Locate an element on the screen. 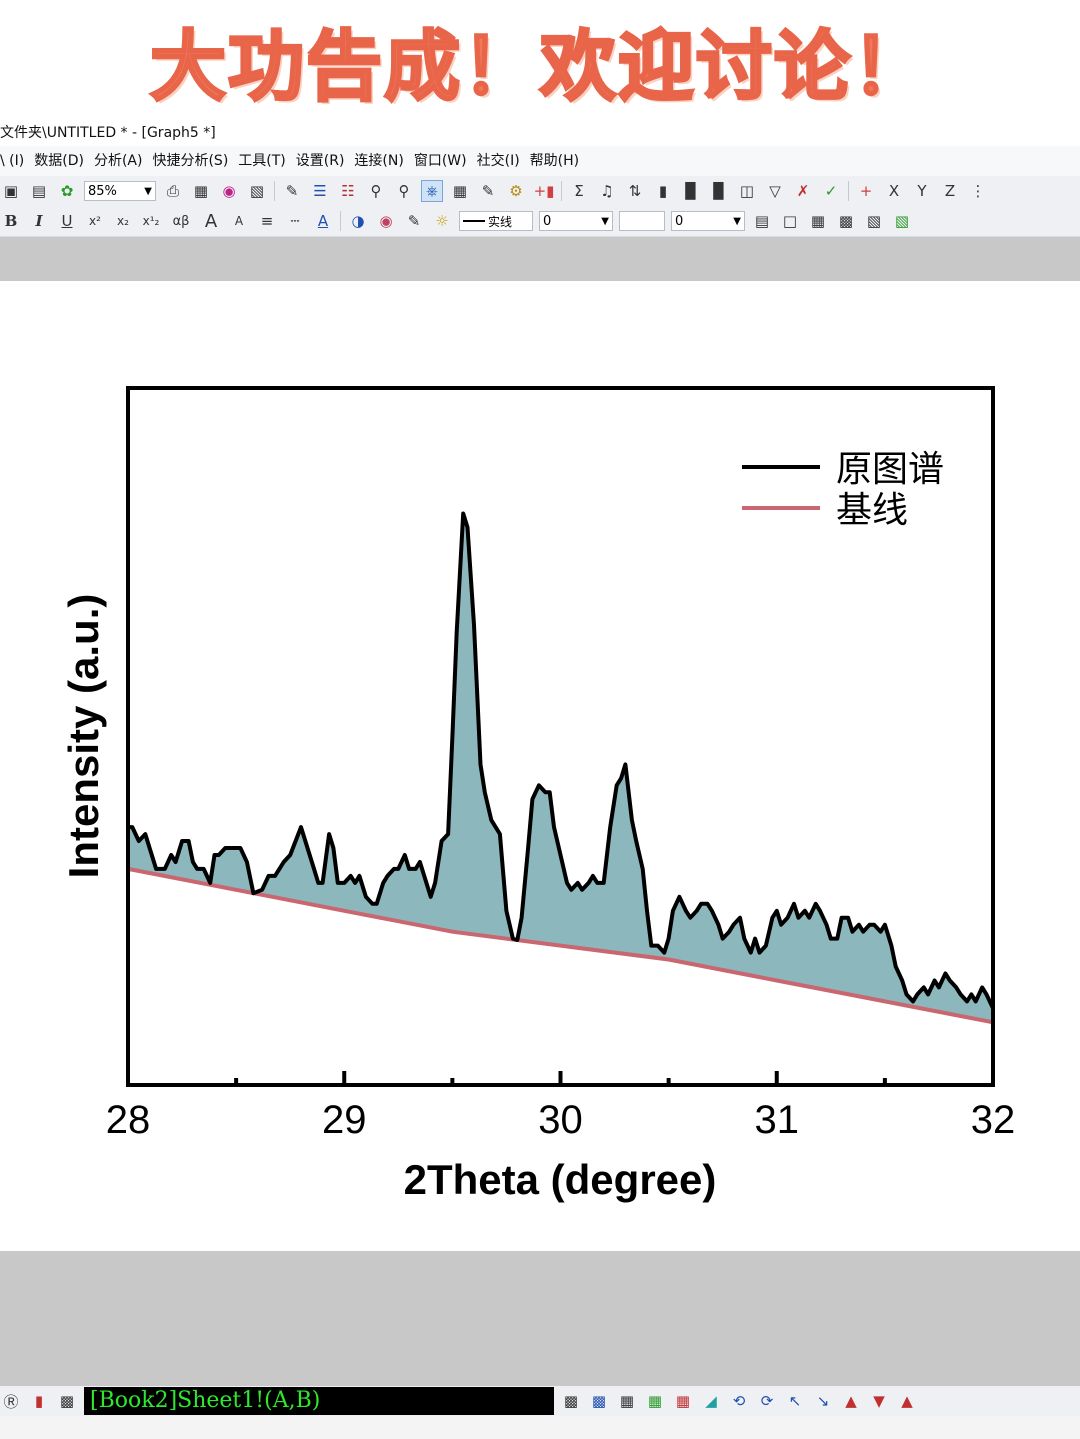 The width and height of the screenshot is (1080, 1439). menu-item-data: 数据(D) is located at coordinates (59, 161).